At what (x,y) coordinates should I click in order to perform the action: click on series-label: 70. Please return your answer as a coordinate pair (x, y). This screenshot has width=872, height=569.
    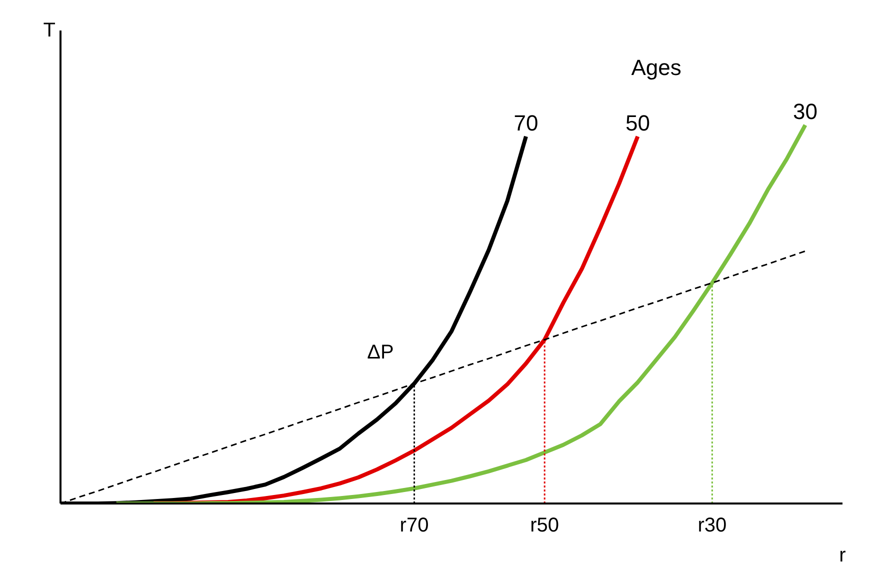
    Looking at the image, I should click on (526, 123).